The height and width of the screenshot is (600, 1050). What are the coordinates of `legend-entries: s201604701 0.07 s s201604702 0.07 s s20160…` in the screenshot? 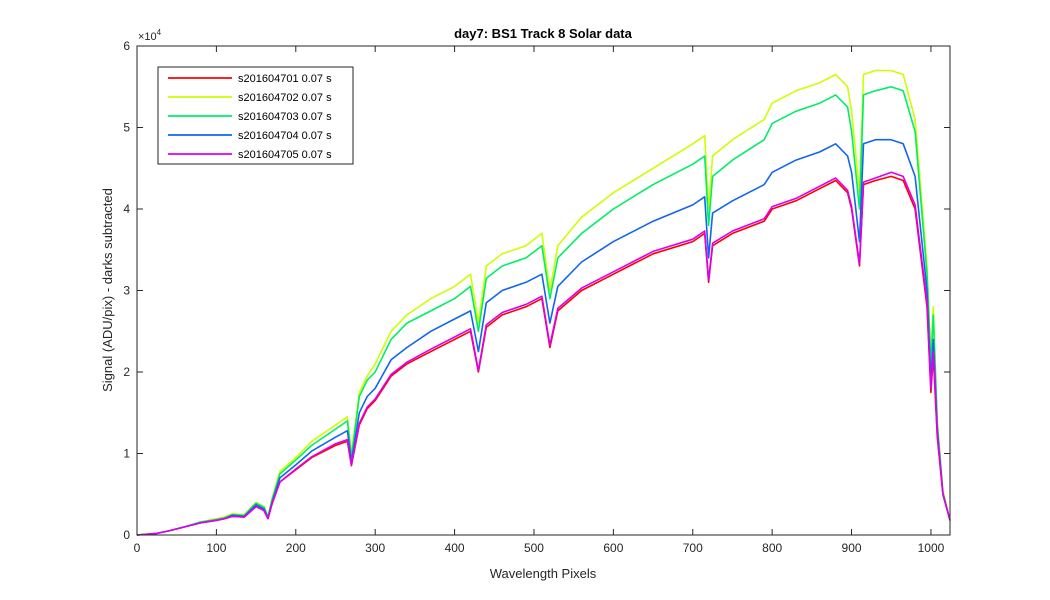 It's located at (250, 117).